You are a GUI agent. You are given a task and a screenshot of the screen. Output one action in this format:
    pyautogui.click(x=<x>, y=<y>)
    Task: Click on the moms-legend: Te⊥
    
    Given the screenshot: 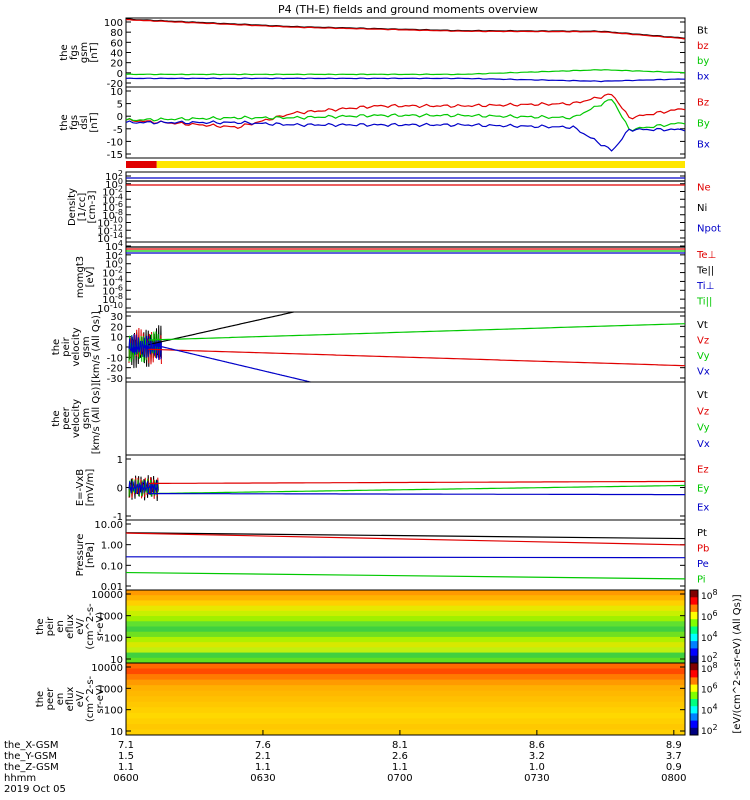 What is the action you would take?
    pyautogui.click(x=706, y=255)
    